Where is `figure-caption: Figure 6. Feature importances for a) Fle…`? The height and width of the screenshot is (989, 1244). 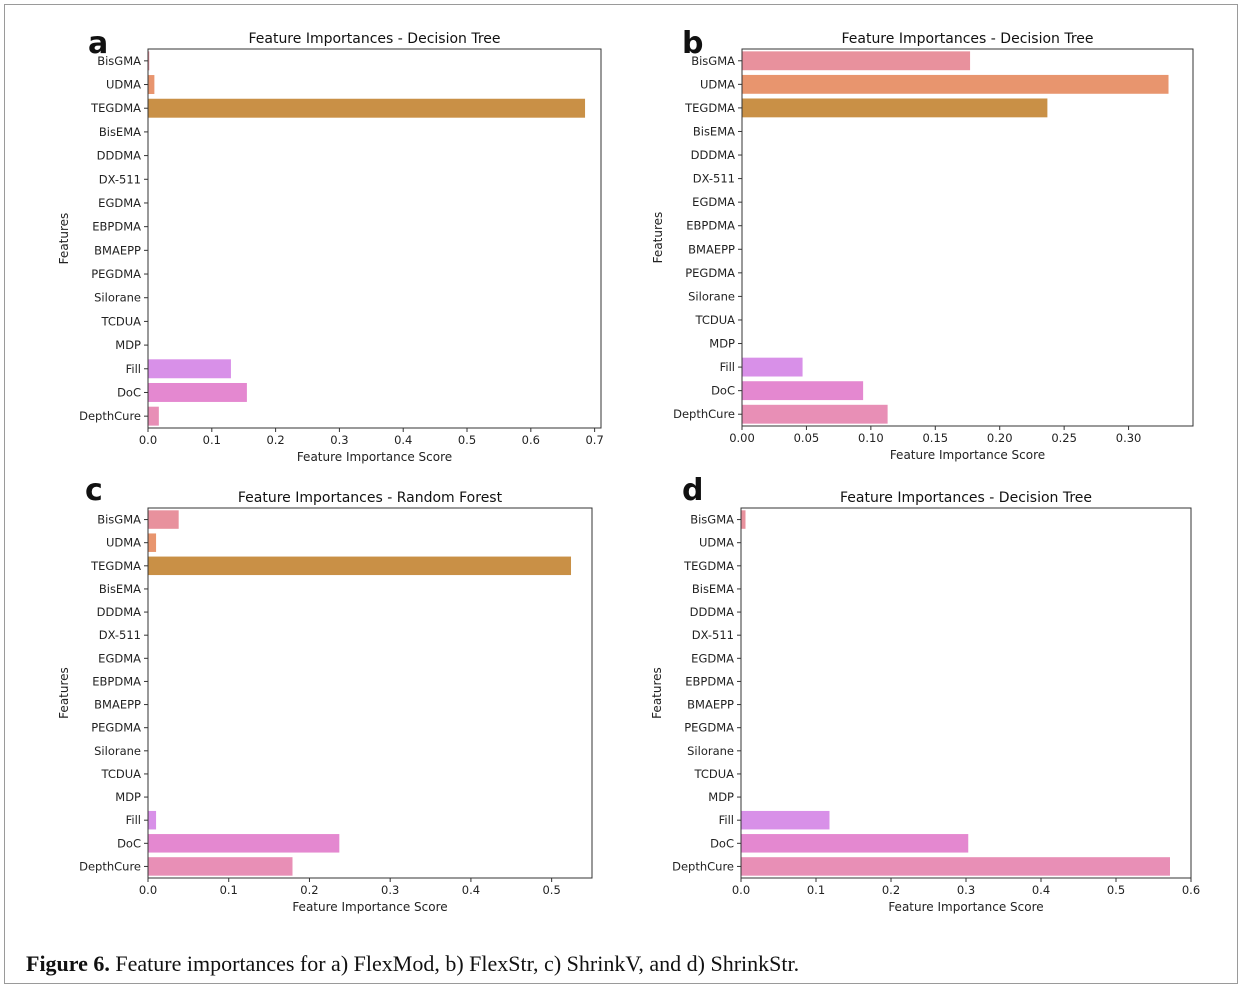
figure-caption: Figure 6. Feature importances for a) Fle… is located at coordinates (412, 964).